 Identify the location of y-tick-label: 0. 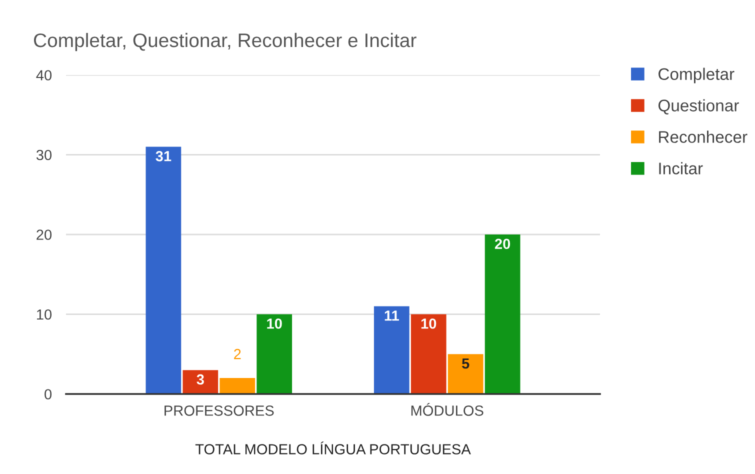
(48, 394).